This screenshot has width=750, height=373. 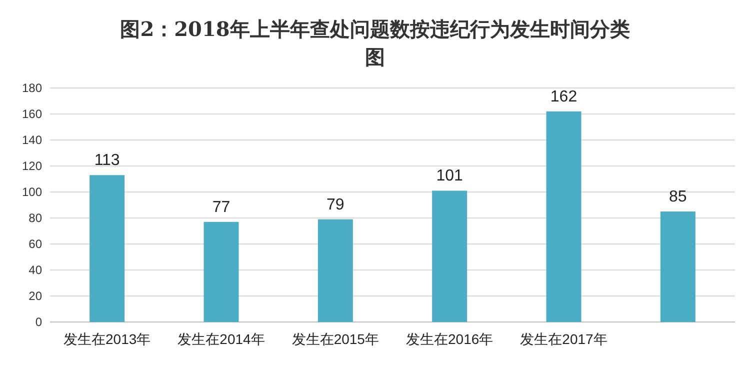 I want to click on data-label: 85, so click(x=678, y=197).